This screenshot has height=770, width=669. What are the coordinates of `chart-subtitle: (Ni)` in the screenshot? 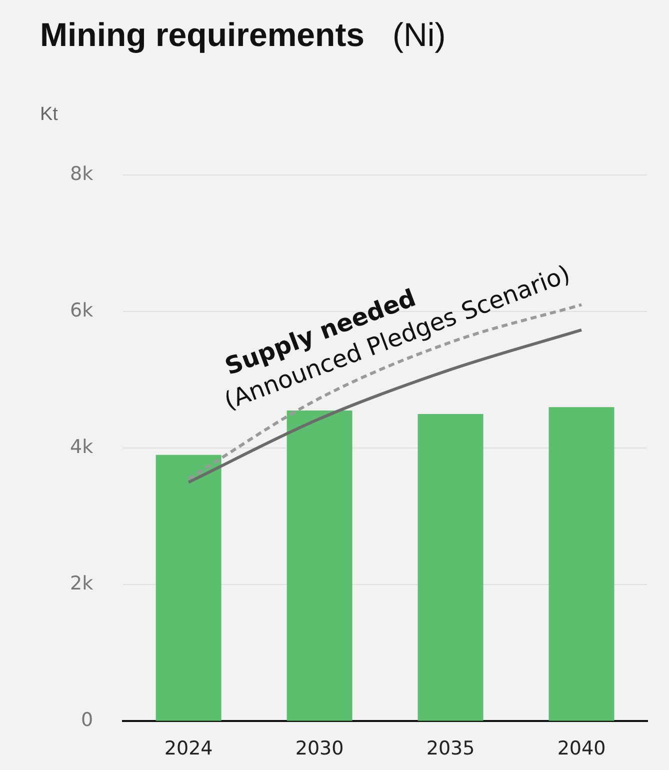 It's located at (419, 34).